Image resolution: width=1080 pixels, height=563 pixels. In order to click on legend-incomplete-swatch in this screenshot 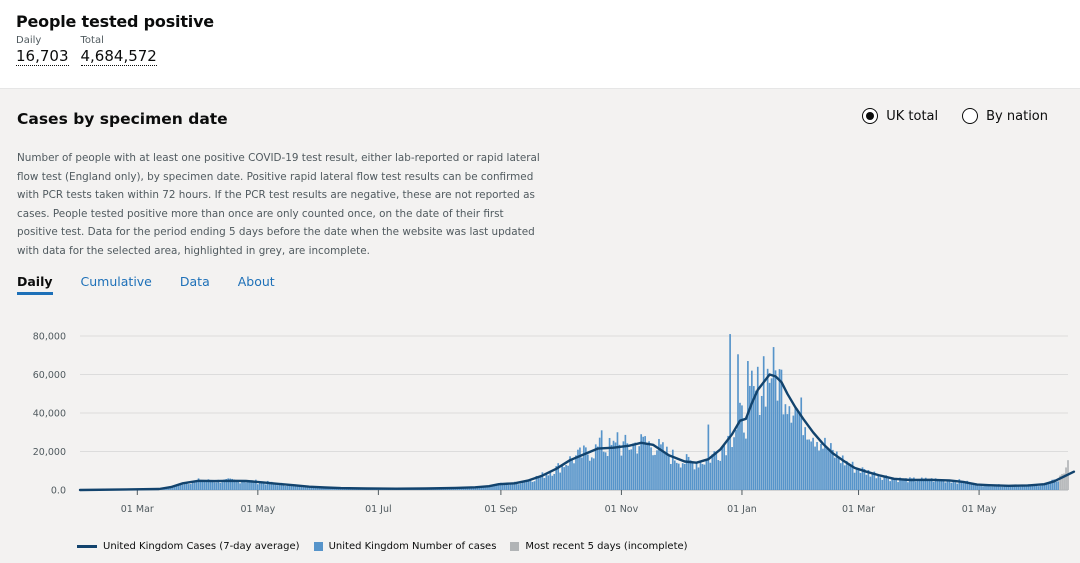, I will do `click(514, 546)`.